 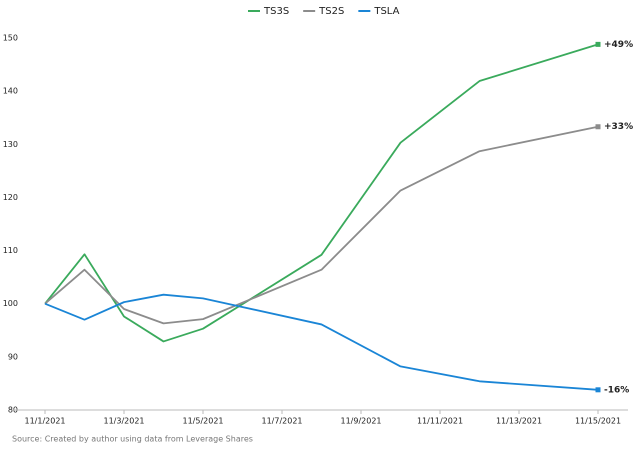 I want to click on x-tick-label: 11/5/2021, so click(x=202, y=421).